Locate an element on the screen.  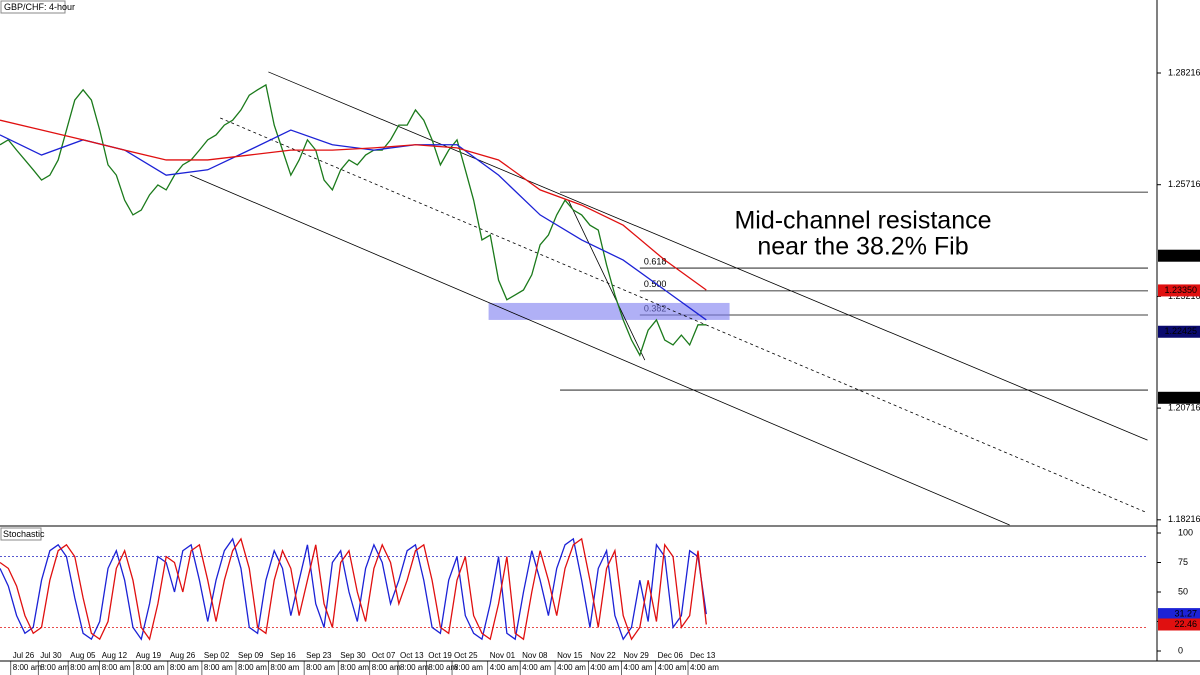
fib-label: 0.500 is located at coordinates (655, 284).